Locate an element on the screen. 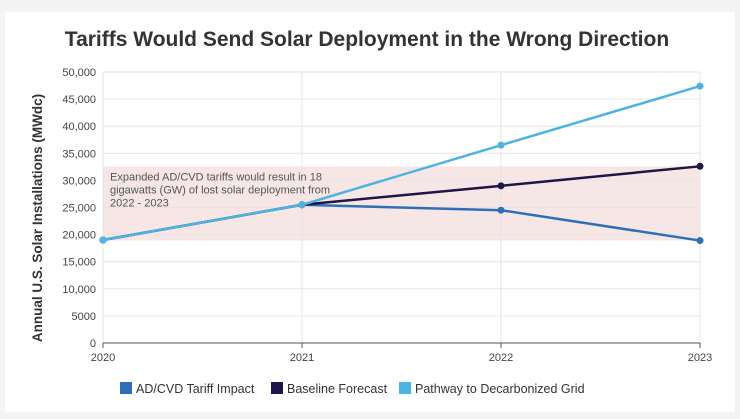  legend-item-3: Pathway to Decarbonized Grid is located at coordinates (492, 389).